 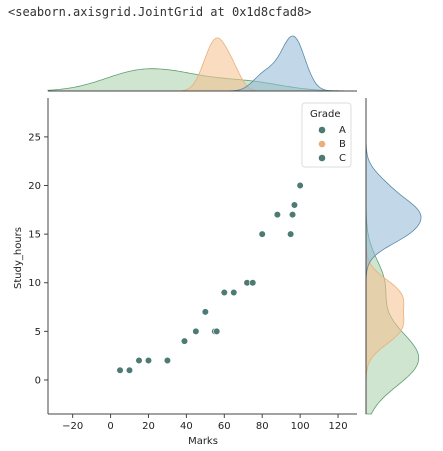 What do you see at coordinates (203, 441) in the screenshot?
I see `x-axis-label: Marks` at bounding box center [203, 441].